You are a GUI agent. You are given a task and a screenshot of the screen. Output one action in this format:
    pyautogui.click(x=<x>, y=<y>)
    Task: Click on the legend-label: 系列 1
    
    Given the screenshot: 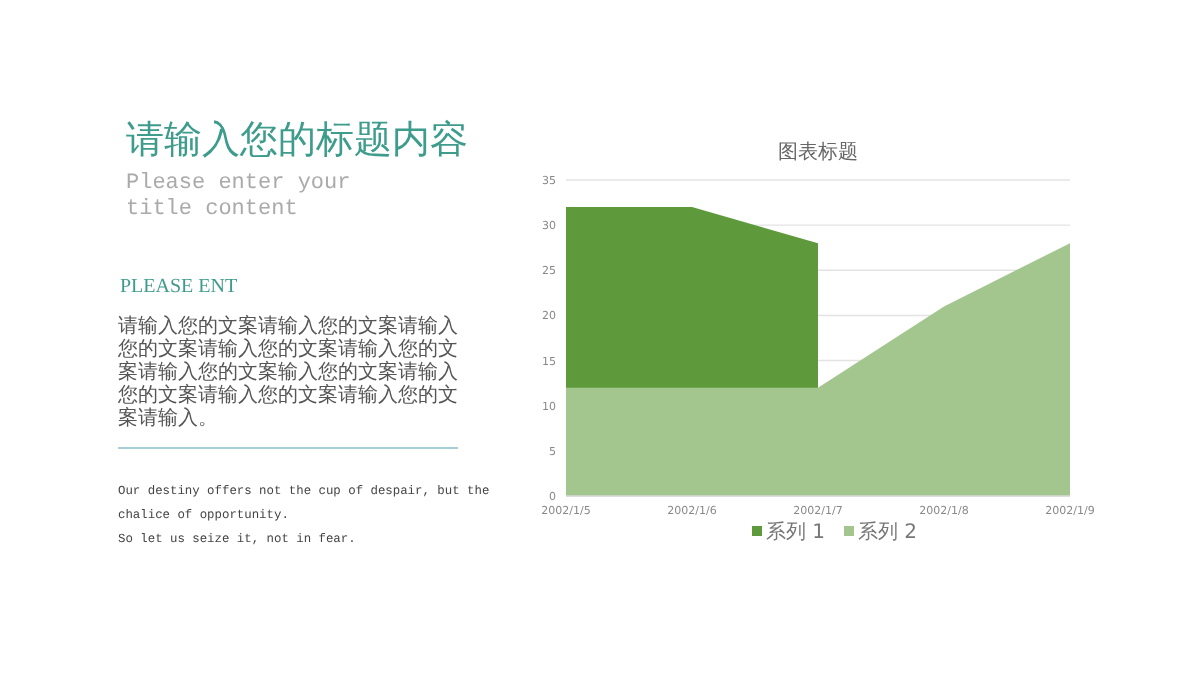 What is the action you would take?
    pyautogui.click(x=796, y=532)
    